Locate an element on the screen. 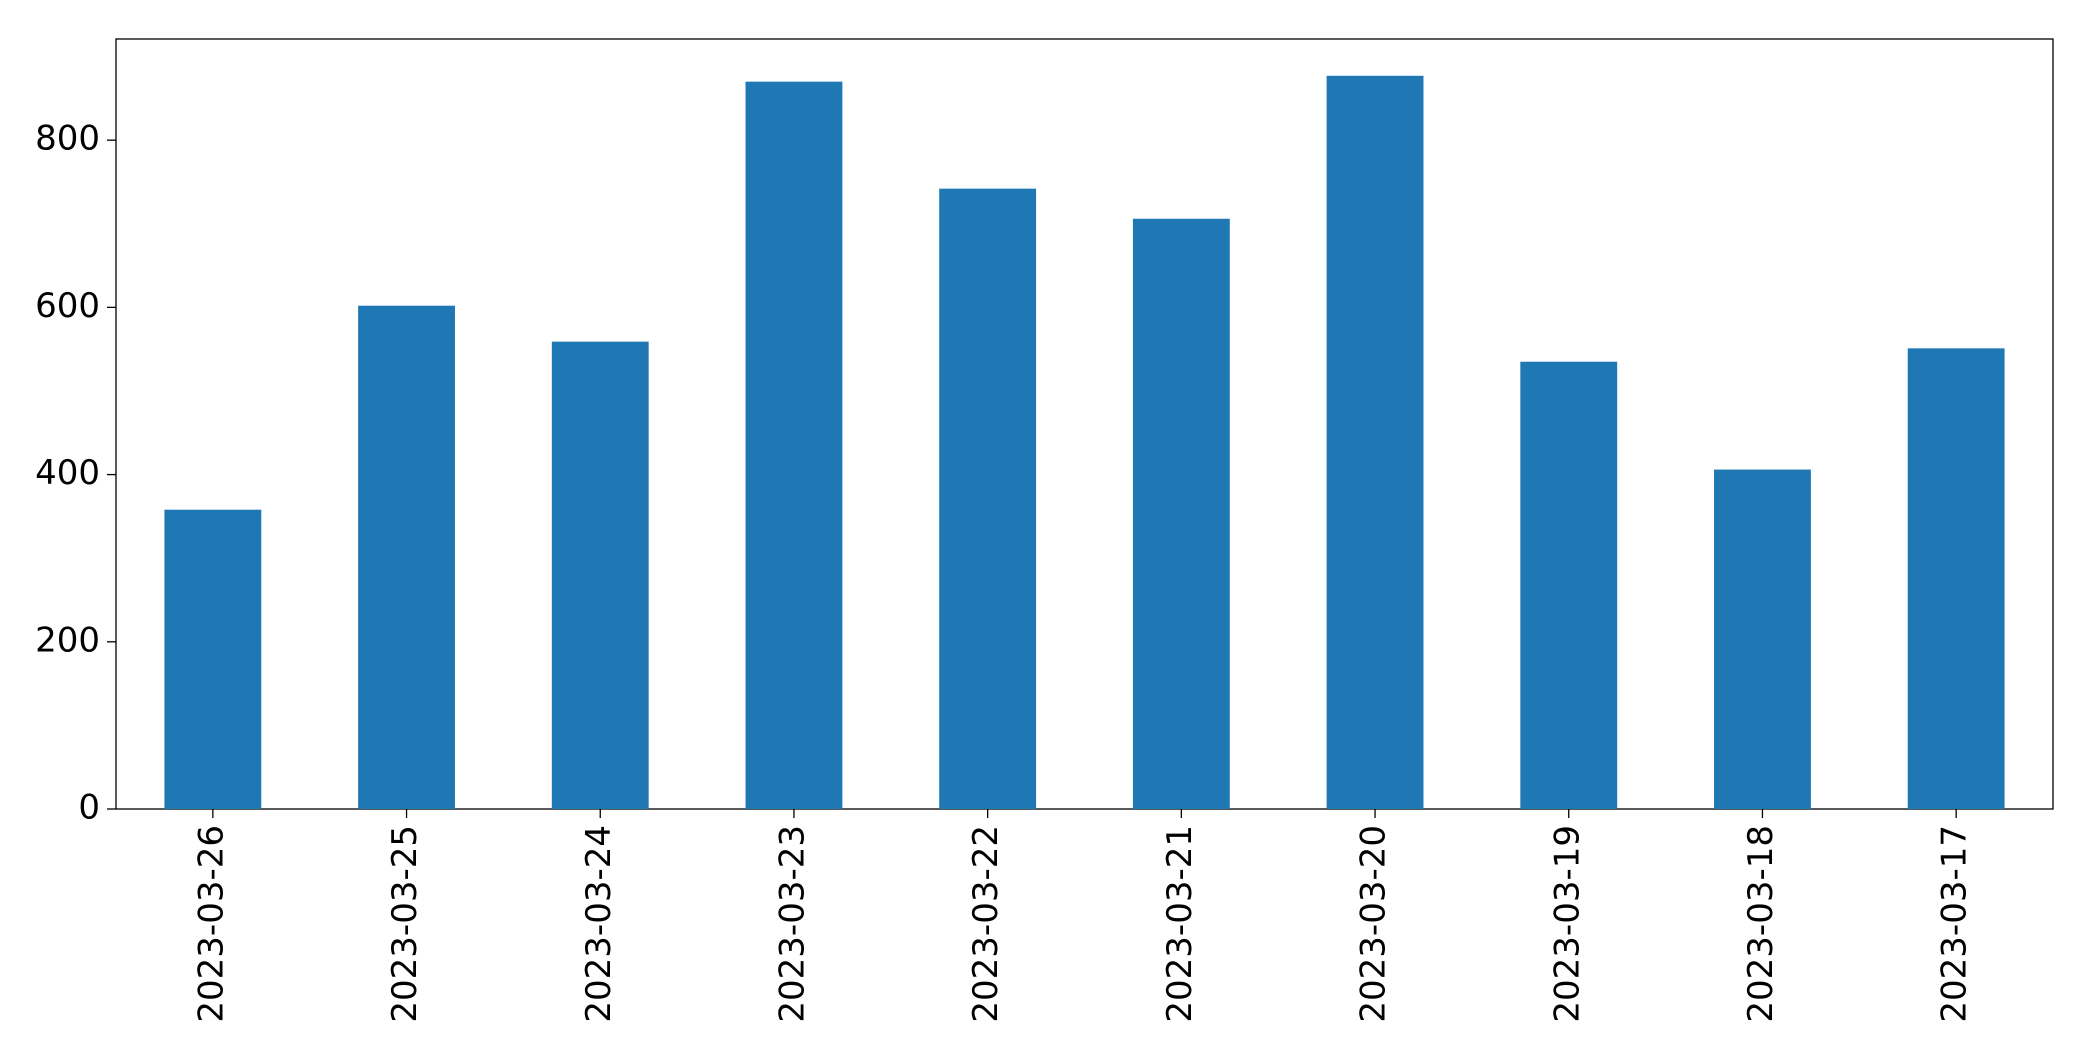 This screenshot has width=2093, height=1061. y-tick-label: 800 is located at coordinates (67, 139).